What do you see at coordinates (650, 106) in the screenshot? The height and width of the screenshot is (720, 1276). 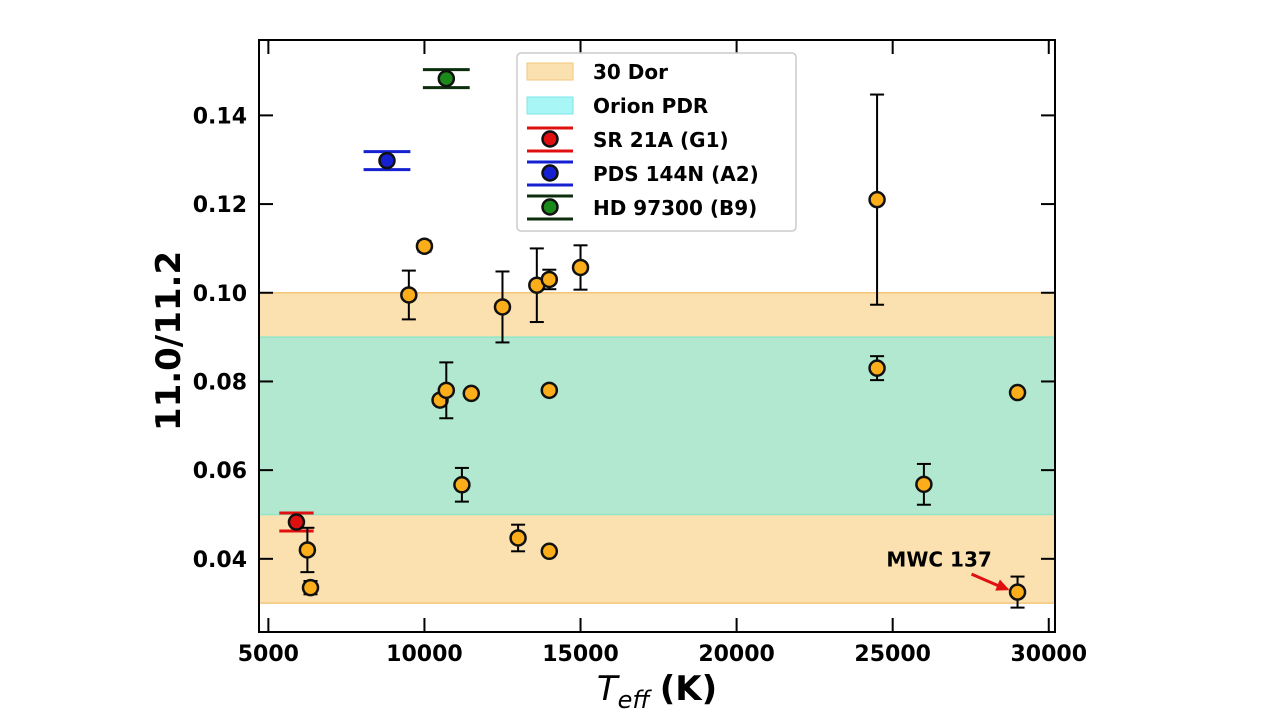 I see `legend-label: Orion PDR` at bounding box center [650, 106].